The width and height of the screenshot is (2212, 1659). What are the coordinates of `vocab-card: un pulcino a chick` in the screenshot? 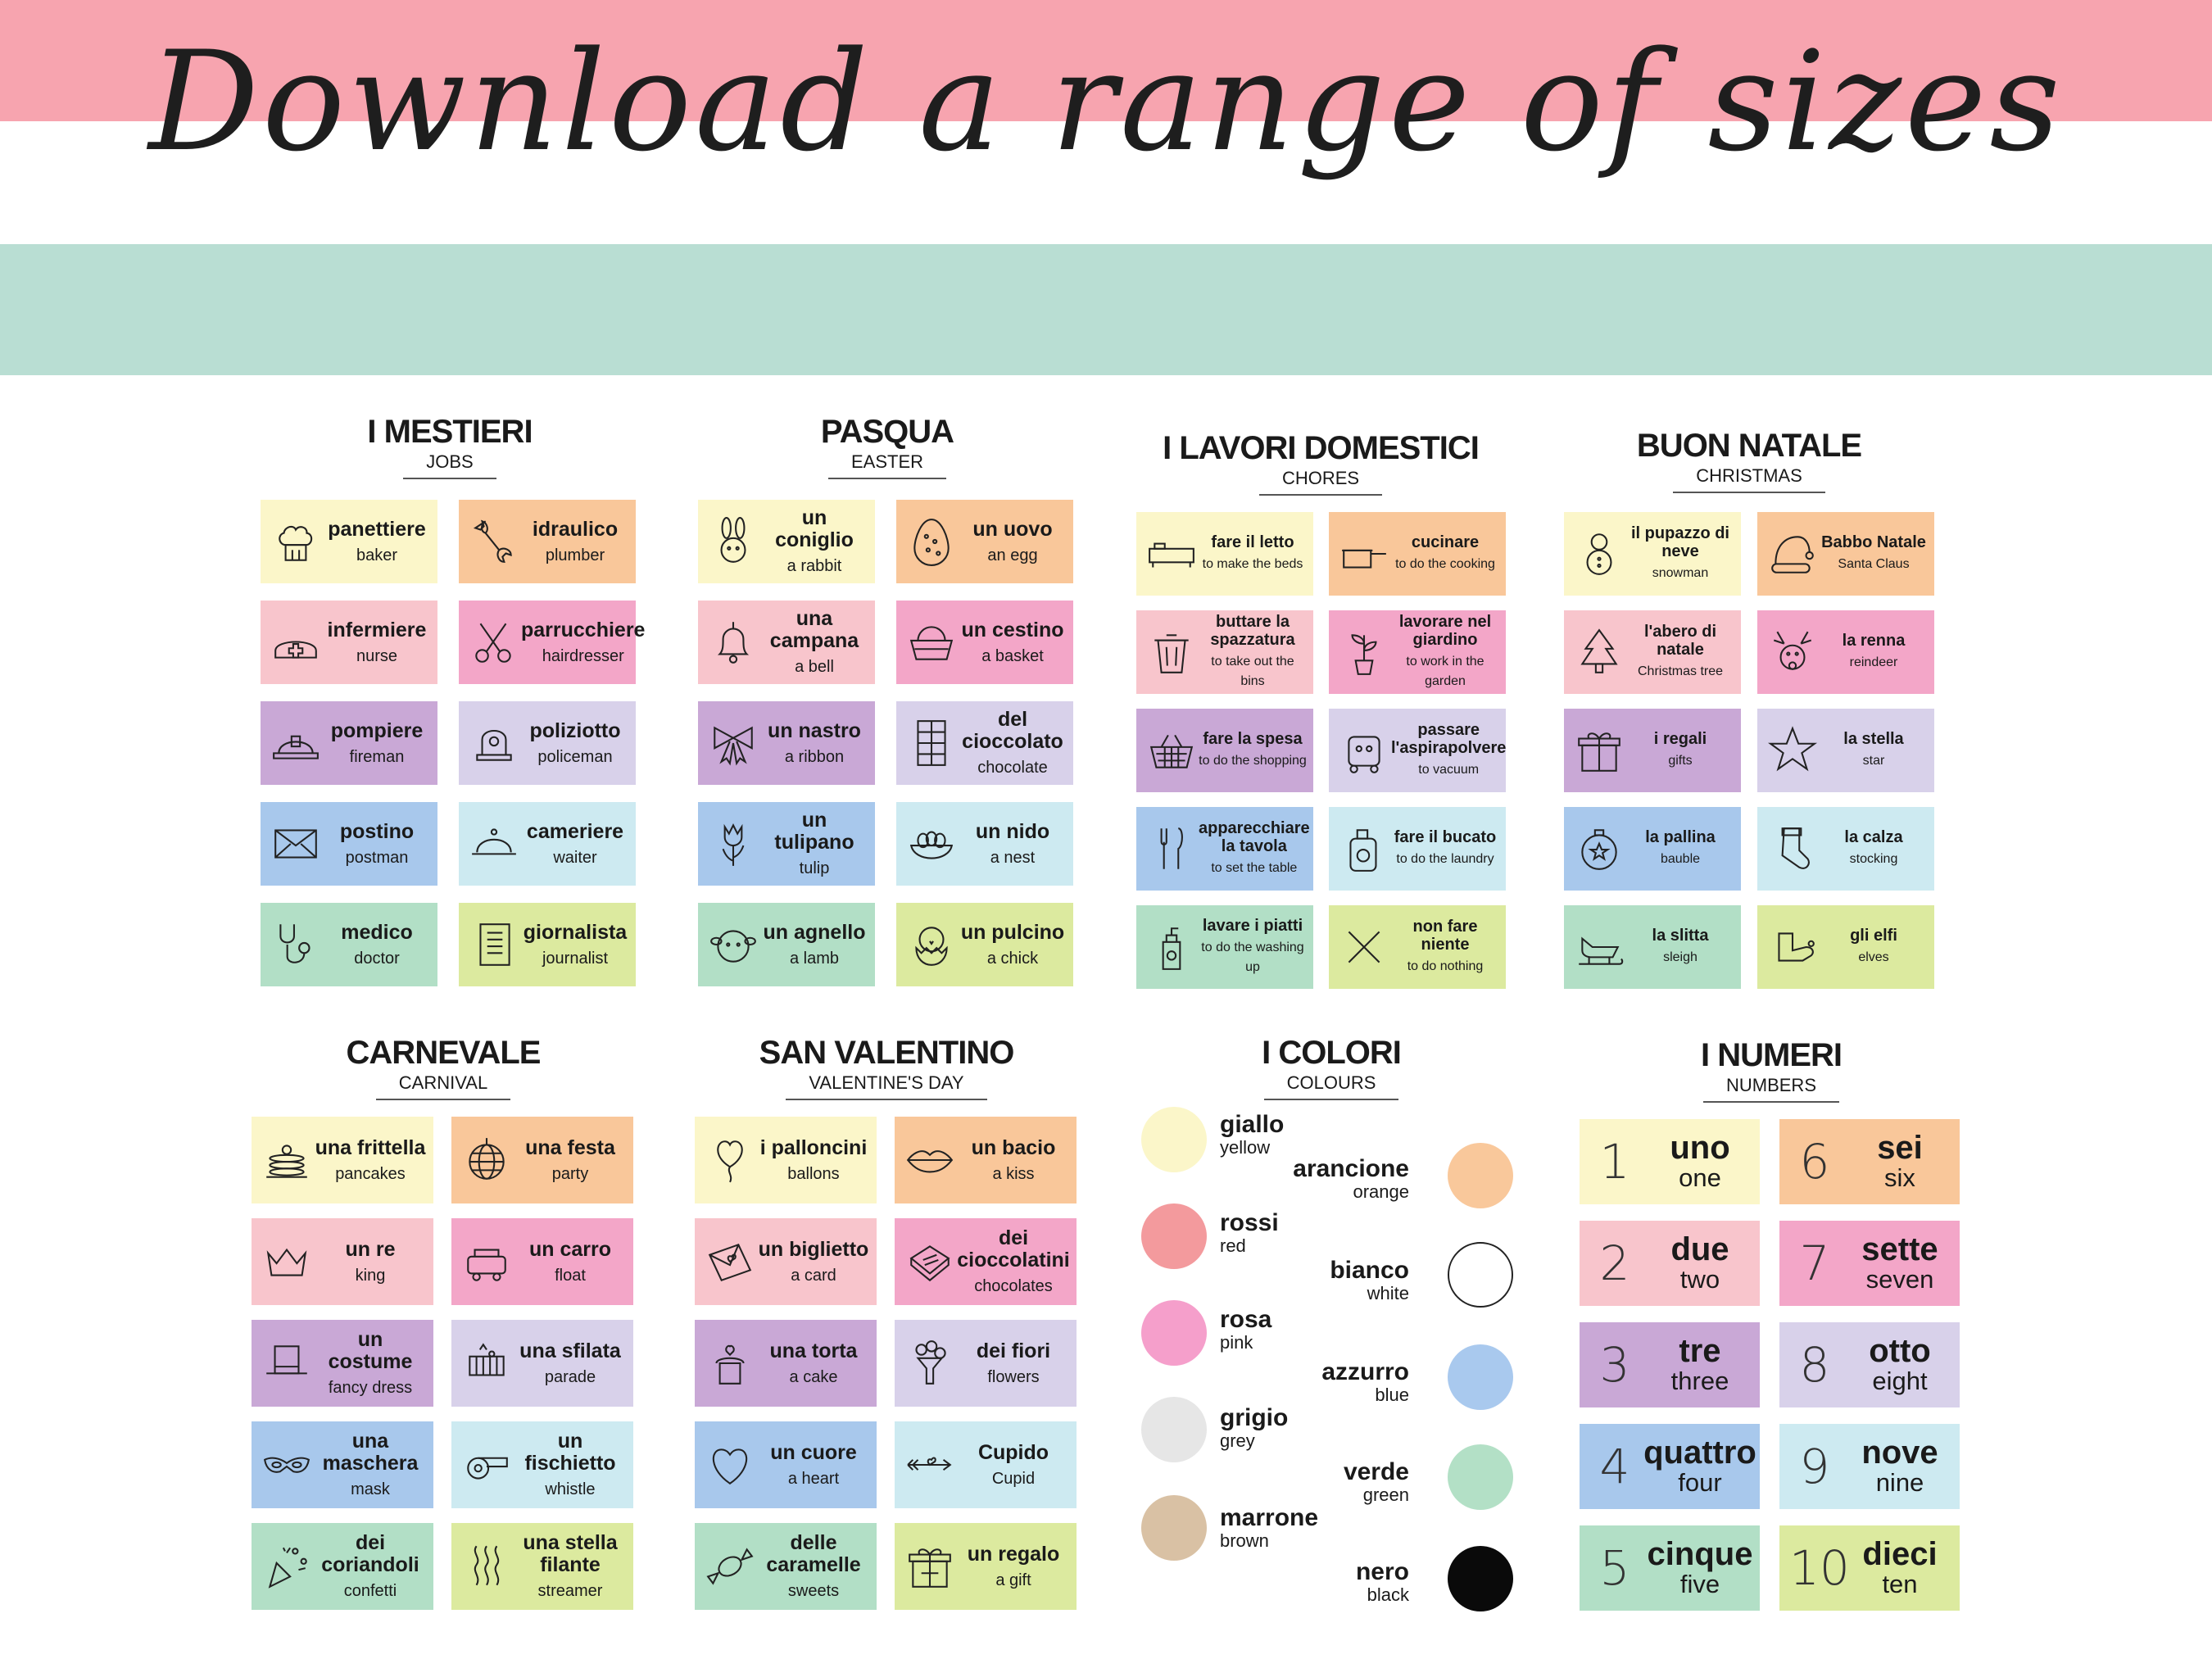 It's located at (984, 944).